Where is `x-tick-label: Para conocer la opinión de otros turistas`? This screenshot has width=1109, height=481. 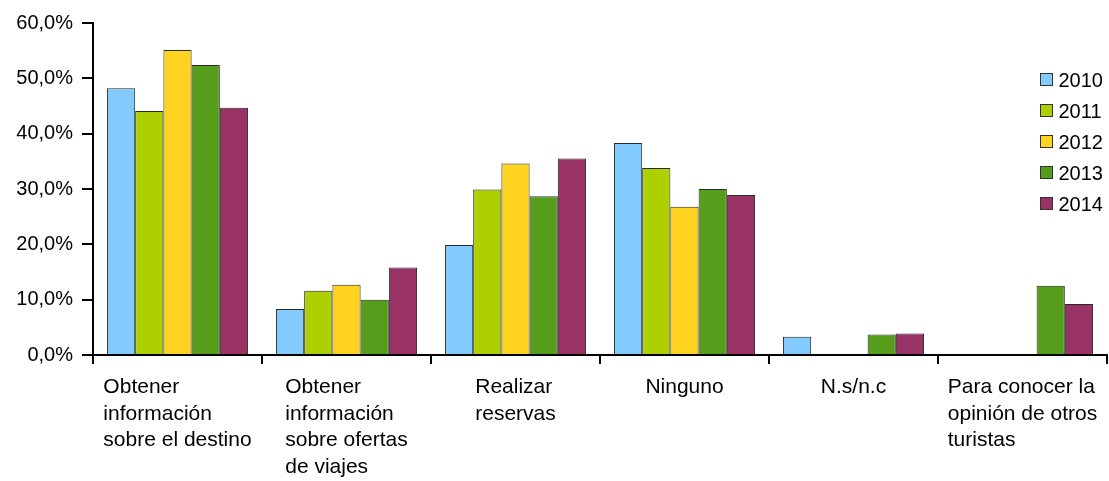 x-tick-label: Para conocer la opinión de otros turistas is located at coordinates (1022, 412).